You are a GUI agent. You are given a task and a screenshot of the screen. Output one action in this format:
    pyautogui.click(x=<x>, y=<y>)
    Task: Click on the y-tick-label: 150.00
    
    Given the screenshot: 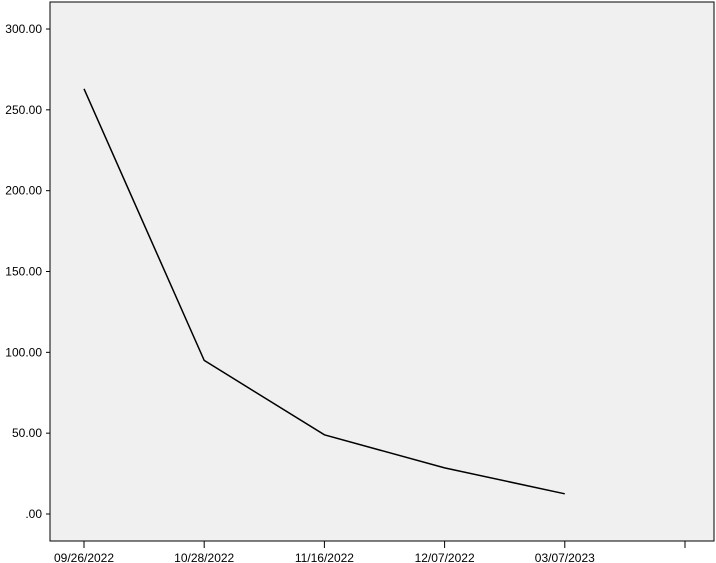 What is the action you would take?
    pyautogui.click(x=23, y=272)
    